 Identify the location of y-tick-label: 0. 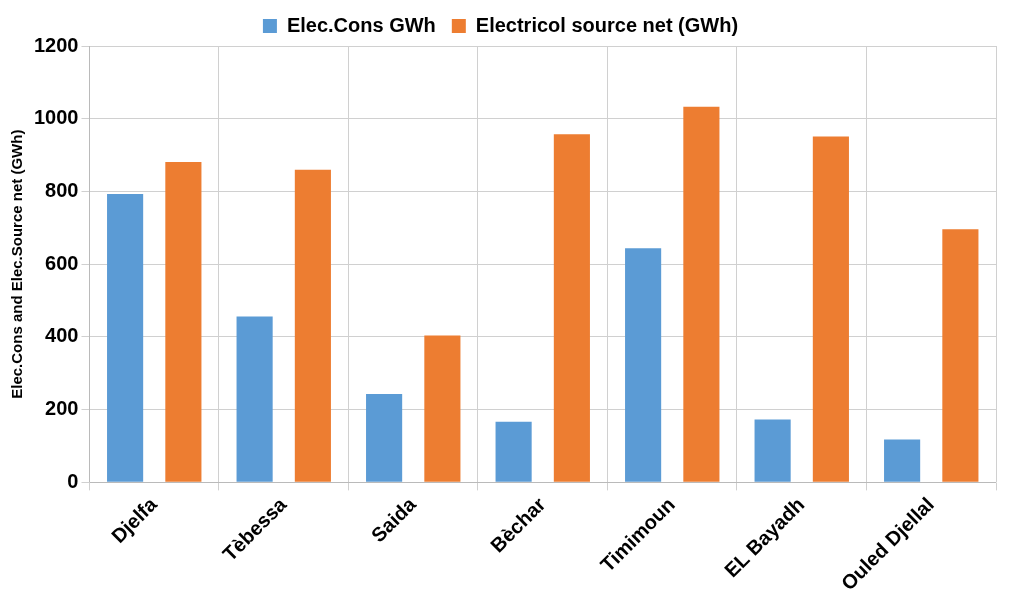
(73, 480).